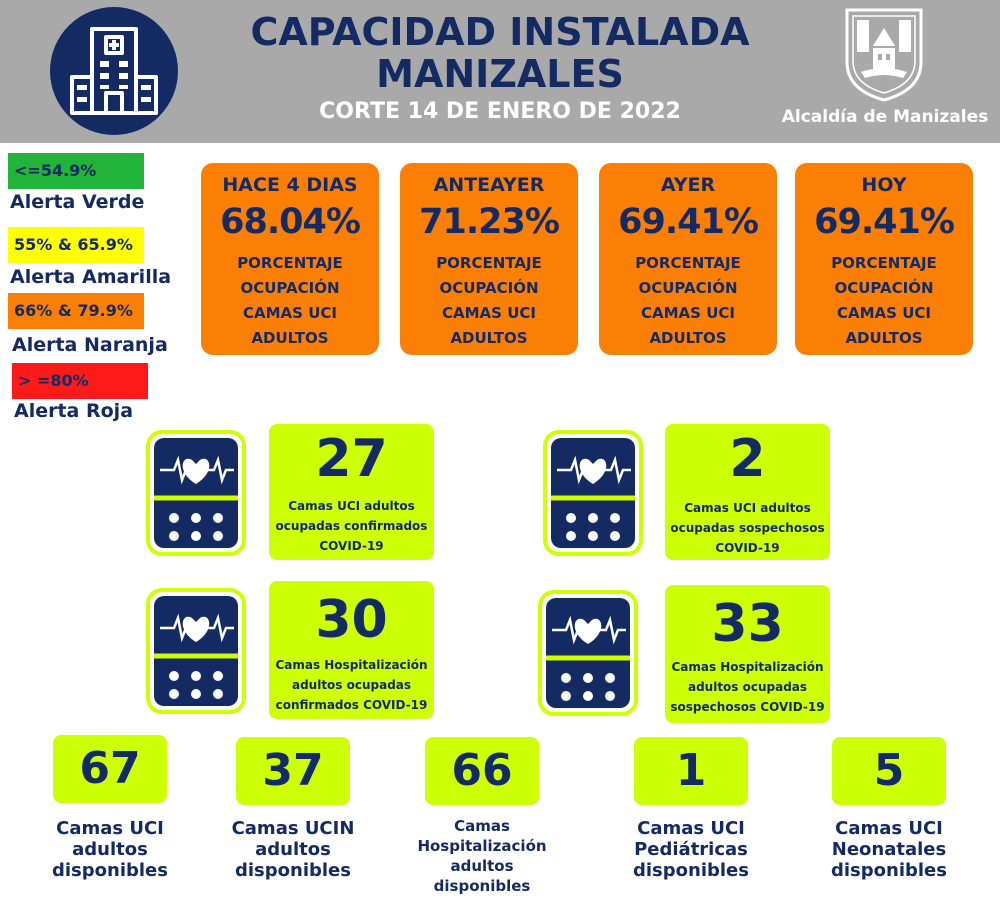 Image resolution: width=1000 pixels, height=900 pixels. I want to click on legend-orange-range: 66% & 79.9%, so click(76, 311).